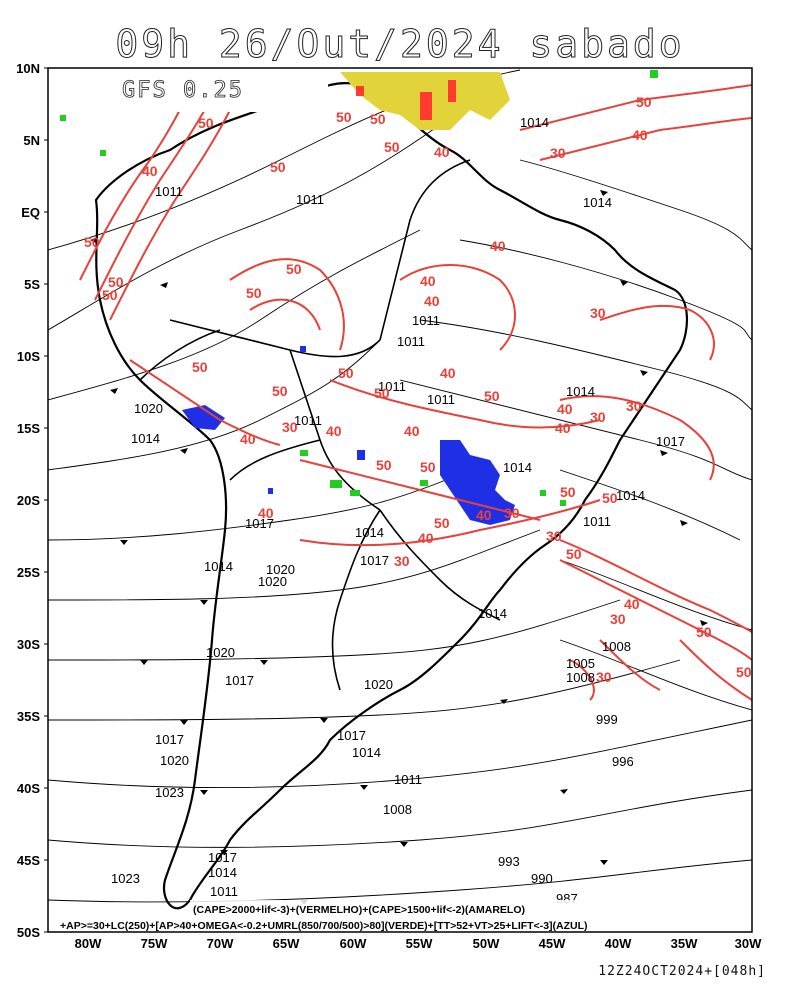 The height and width of the screenshot is (1000, 800). What do you see at coordinates (286, 943) in the screenshot?
I see `lon-label: 65W` at bounding box center [286, 943].